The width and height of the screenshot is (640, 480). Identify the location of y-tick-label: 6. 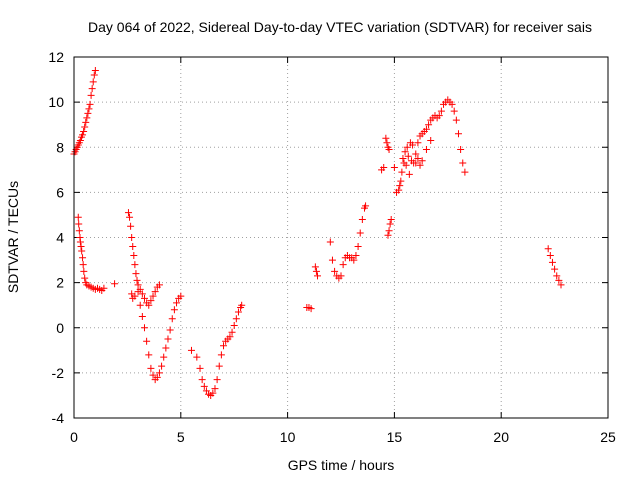
(60, 192).